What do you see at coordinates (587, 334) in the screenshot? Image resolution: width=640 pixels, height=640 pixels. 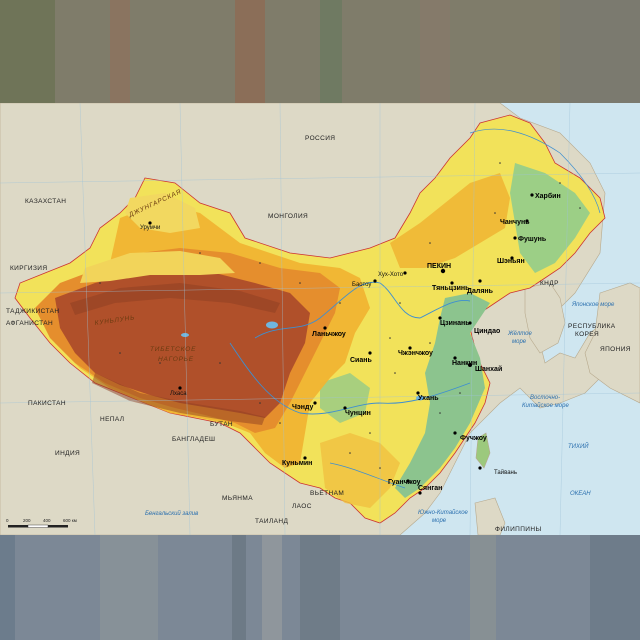 I see `label-republic-of-korea-2: КОРЕЯ` at bounding box center [587, 334].